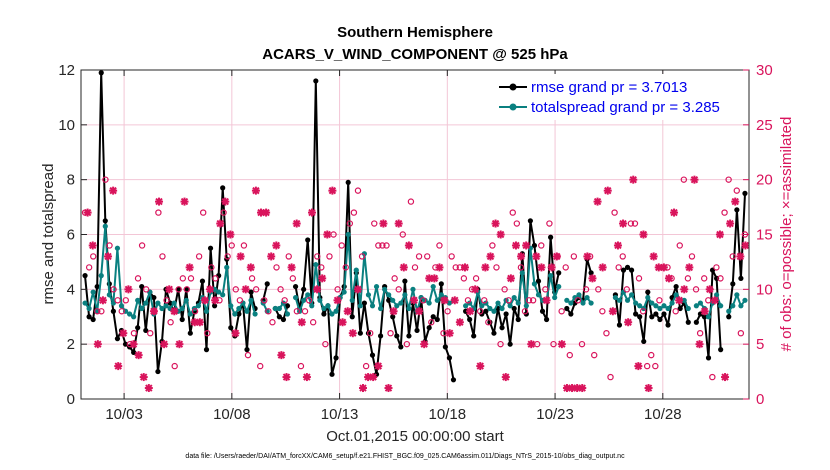 The width and height of the screenshot is (830, 470). What do you see at coordinates (71, 344) in the screenshot?
I see `y-tick-label: 2` at bounding box center [71, 344].